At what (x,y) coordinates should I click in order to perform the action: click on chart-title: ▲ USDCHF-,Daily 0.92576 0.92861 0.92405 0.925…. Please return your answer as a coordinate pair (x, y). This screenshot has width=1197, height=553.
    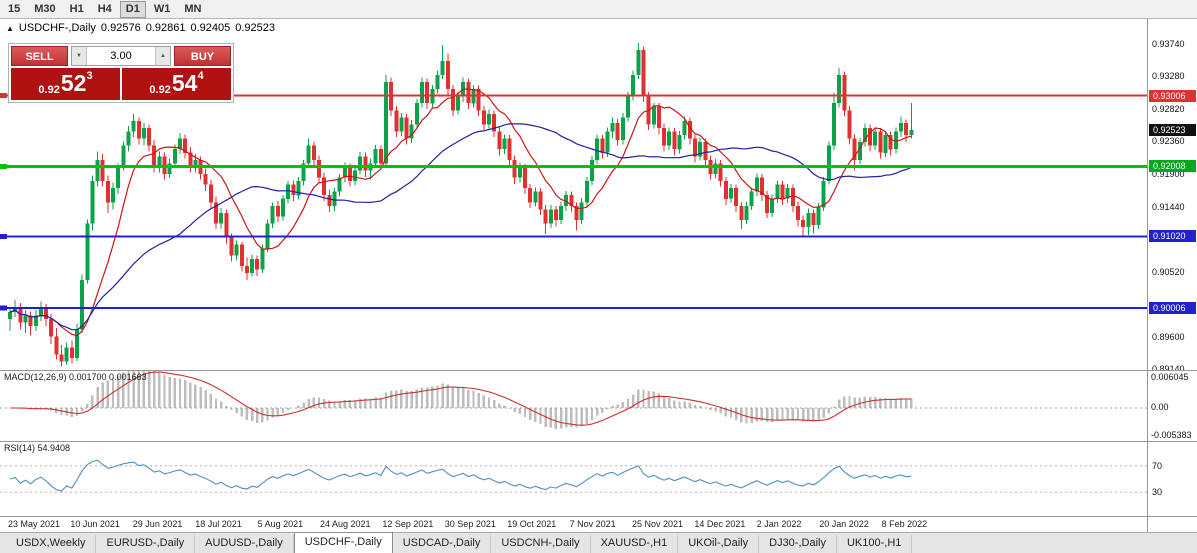
    Looking at the image, I should click on (143, 28).